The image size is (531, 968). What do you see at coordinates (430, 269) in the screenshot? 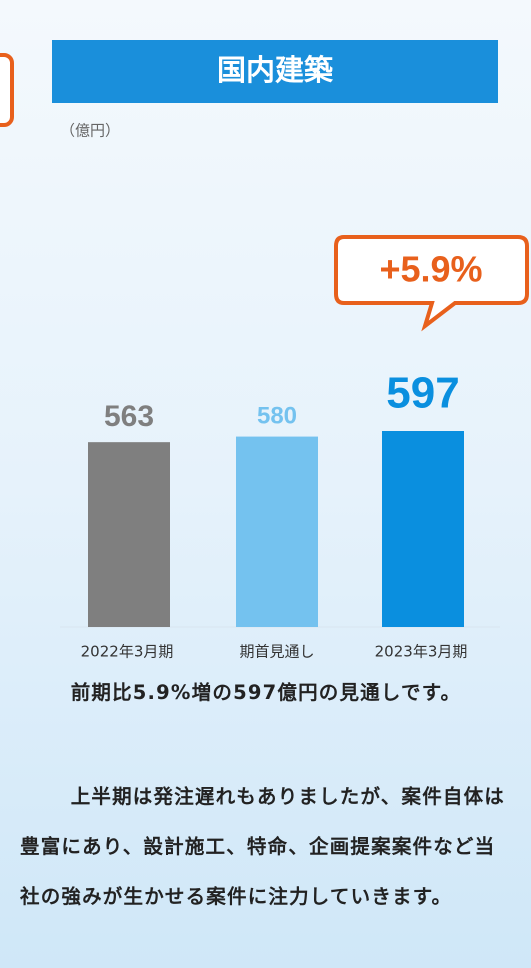
I see `annotation: +5.9%` at bounding box center [430, 269].